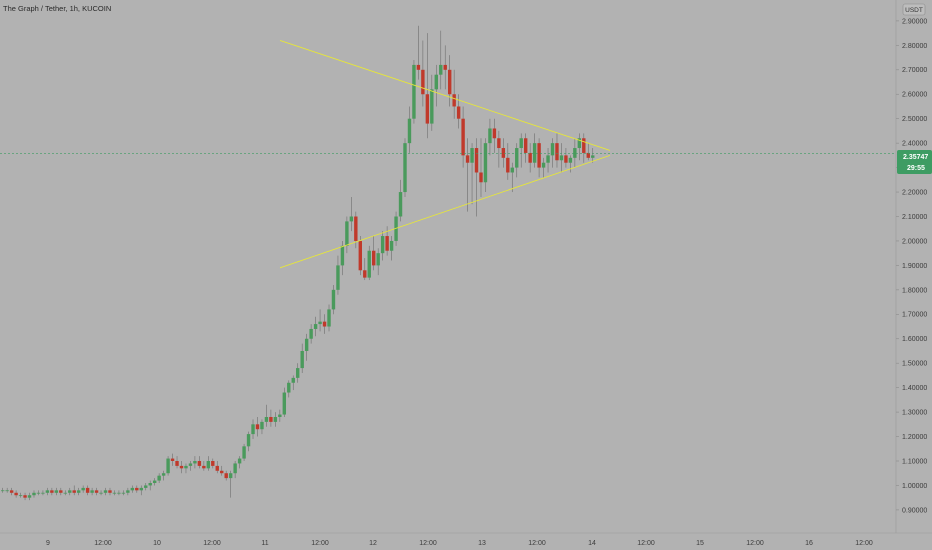 The height and width of the screenshot is (550, 932). I want to click on currency-label-box: USDT, so click(914, 9).